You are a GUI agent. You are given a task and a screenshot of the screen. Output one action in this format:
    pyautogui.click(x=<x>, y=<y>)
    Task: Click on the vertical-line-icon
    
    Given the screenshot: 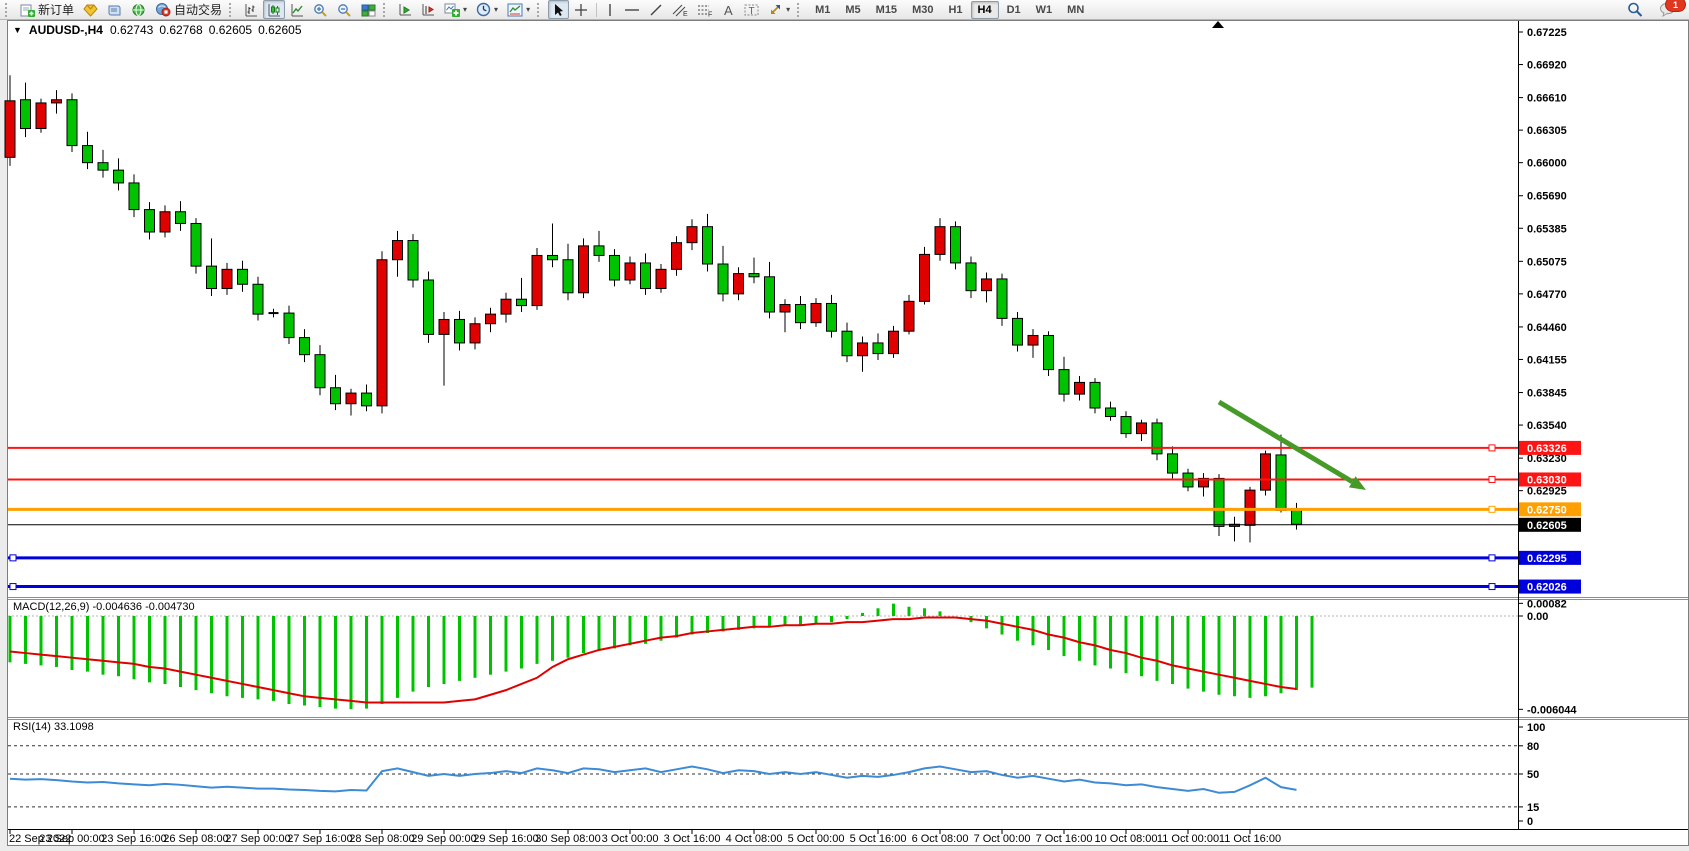 What is the action you would take?
    pyautogui.click(x=610, y=10)
    